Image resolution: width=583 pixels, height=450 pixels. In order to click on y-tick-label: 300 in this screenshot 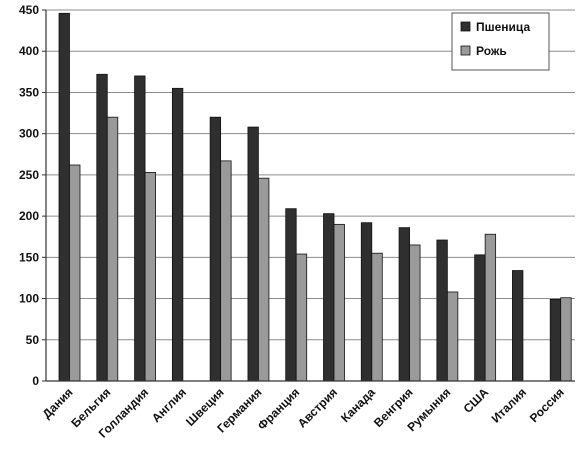, I will do `click(29, 134)`.